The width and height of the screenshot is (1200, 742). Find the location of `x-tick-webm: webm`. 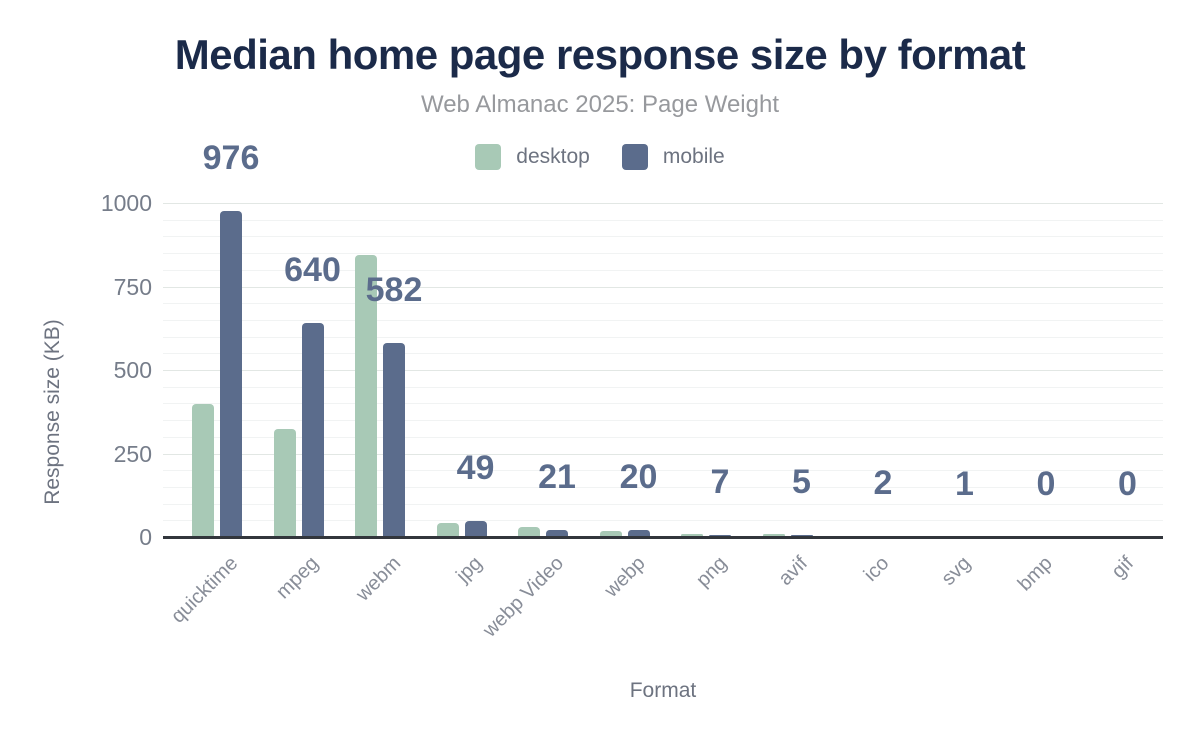

x-tick-webm: webm is located at coordinates (378, 579).